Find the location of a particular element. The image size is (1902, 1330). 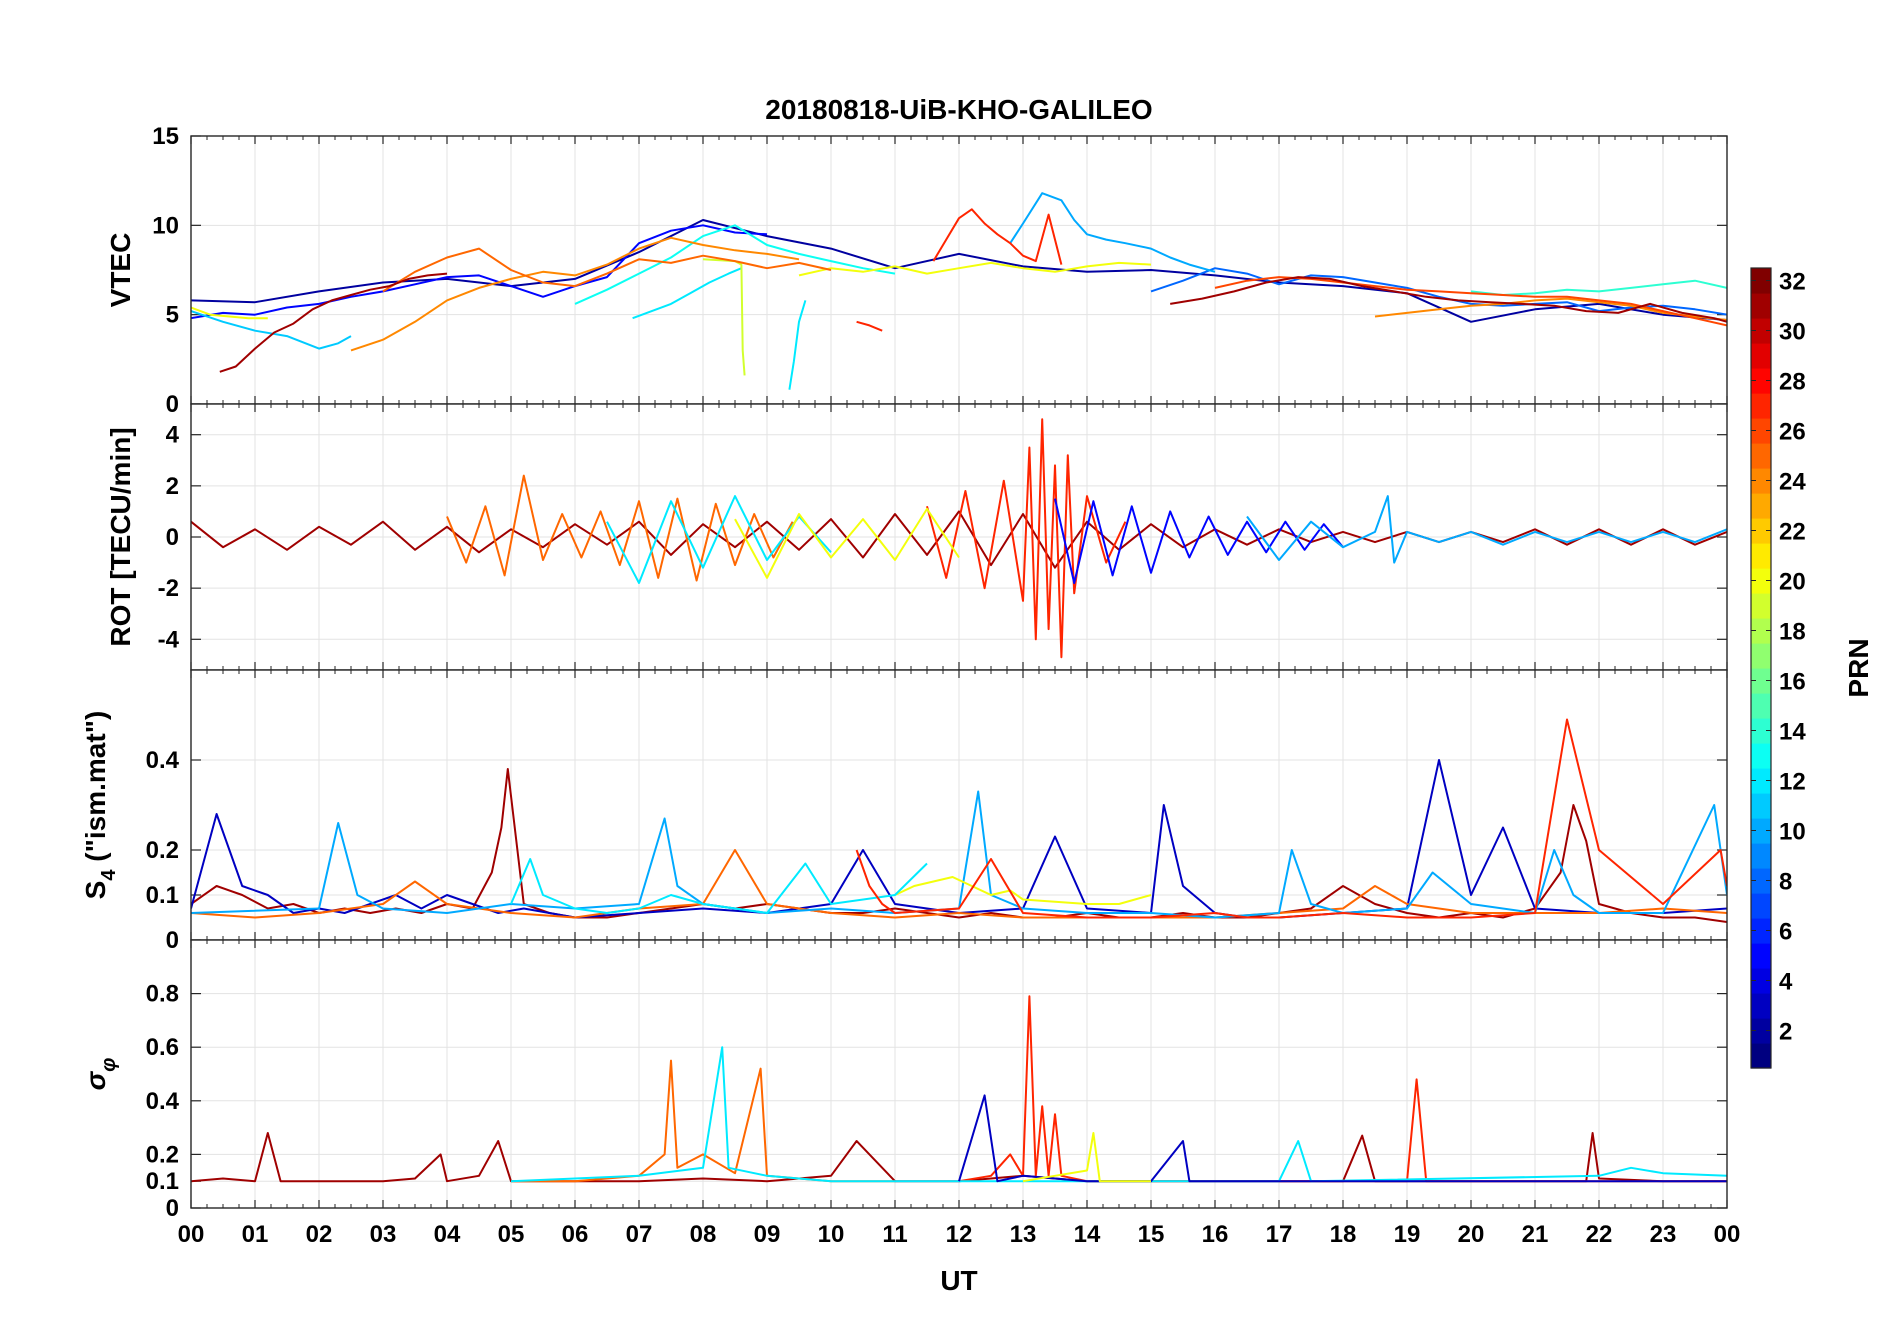

y-axis-label: VTEC is located at coordinates (120, 270).